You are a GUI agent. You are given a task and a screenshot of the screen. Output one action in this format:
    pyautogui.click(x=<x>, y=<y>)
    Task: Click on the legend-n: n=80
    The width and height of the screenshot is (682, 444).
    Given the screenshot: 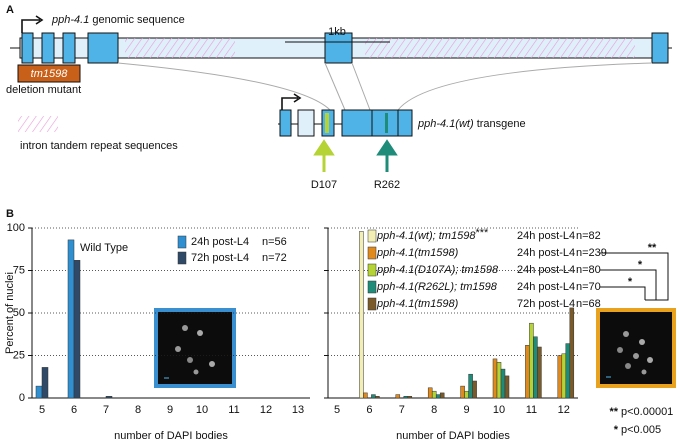 What is the action you would take?
    pyautogui.click(x=588, y=270)
    